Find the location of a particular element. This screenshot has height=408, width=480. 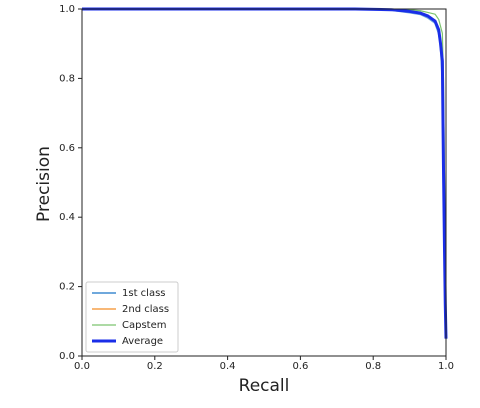

x-tick-label: 0.2 is located at coordinates (155, 366).